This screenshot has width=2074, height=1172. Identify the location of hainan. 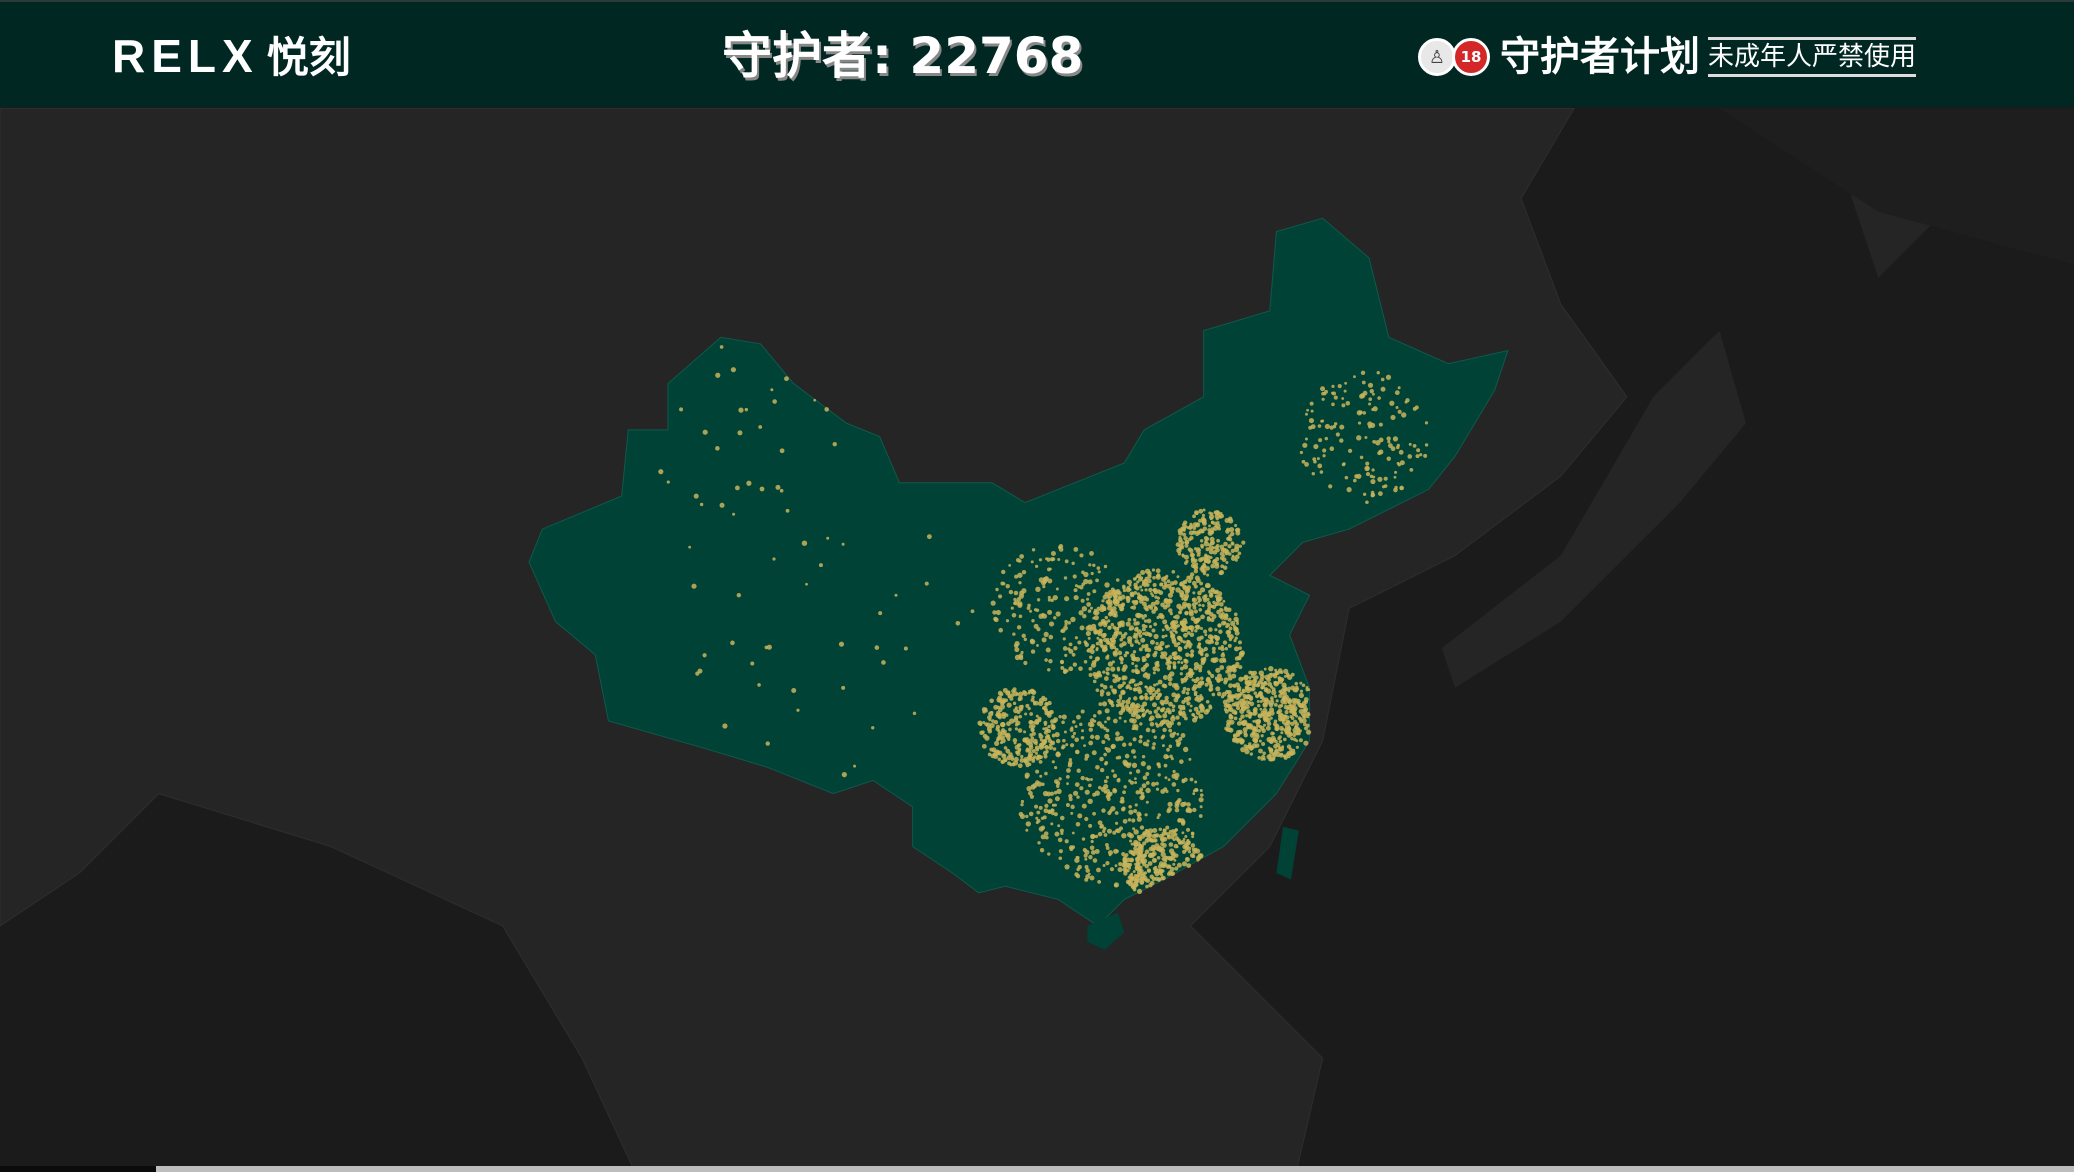
(1106, 931).